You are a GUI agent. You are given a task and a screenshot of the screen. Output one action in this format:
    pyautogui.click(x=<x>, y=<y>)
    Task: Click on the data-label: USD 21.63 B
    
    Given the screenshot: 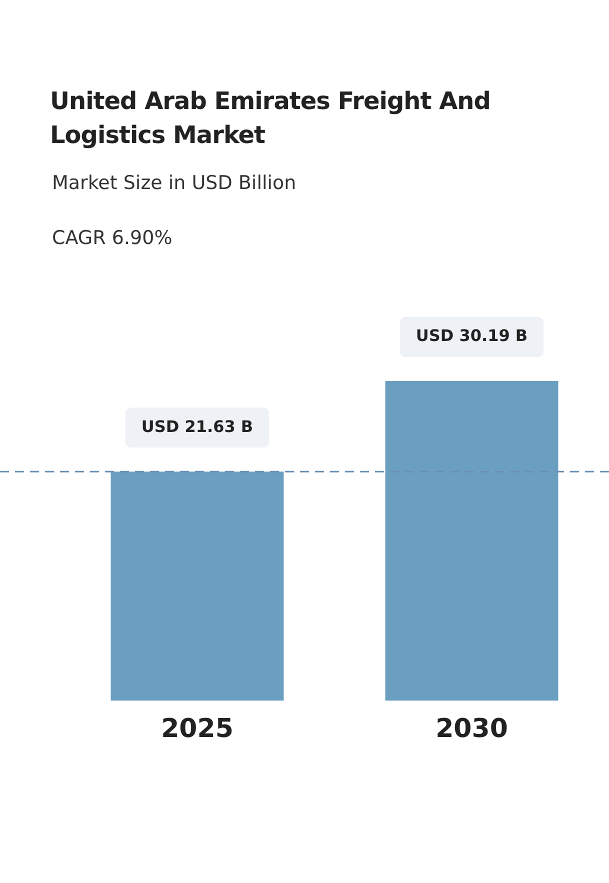 What is the action you would take?
    pyautogui.click(x=197, y=426)
    